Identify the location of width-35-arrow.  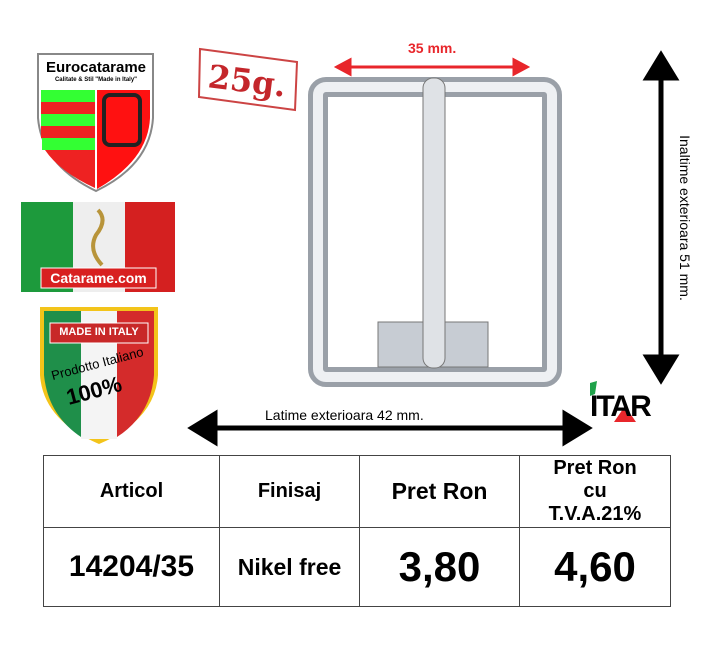
(432, 67).